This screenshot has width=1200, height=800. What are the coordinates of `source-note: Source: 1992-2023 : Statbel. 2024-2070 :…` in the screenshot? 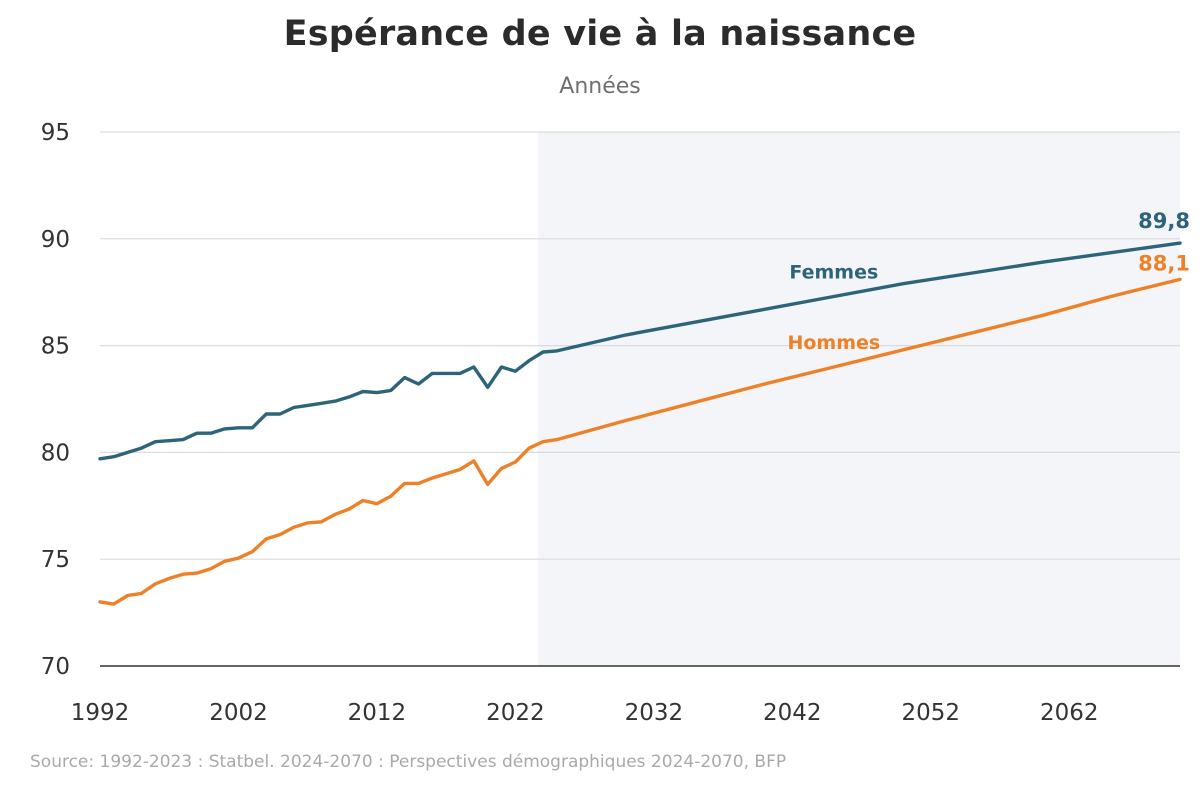 It's located at (408, 762).